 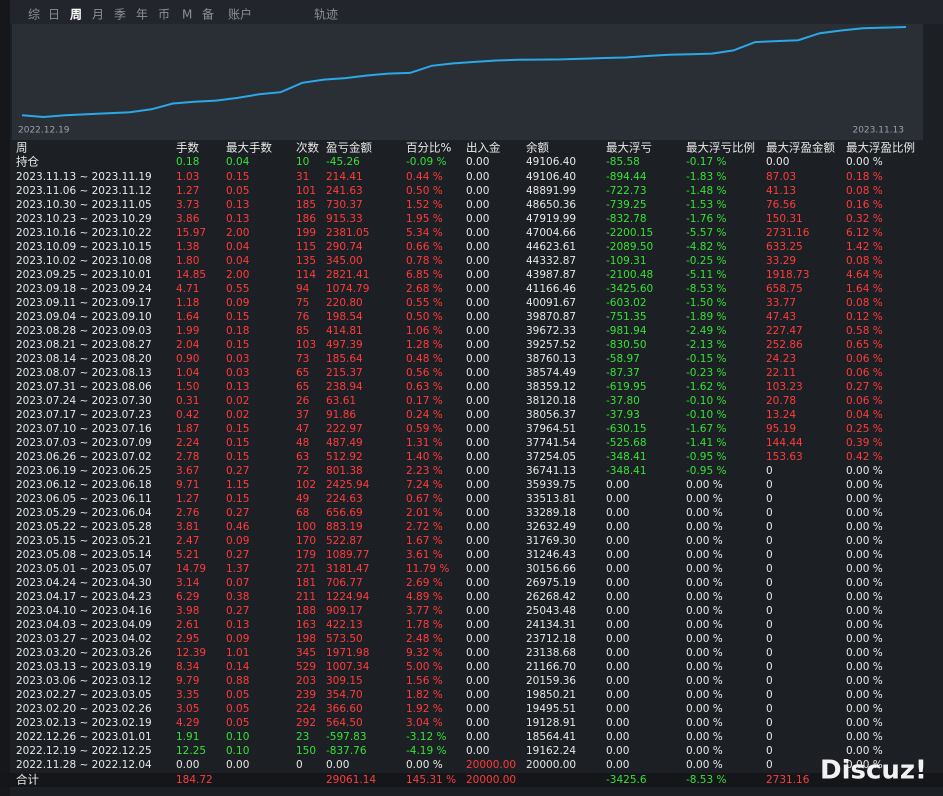 What do you see at coordinates (237, 387) in the screenshot?
I see `table-cell: 0.13` at bounding box center [237, 387].